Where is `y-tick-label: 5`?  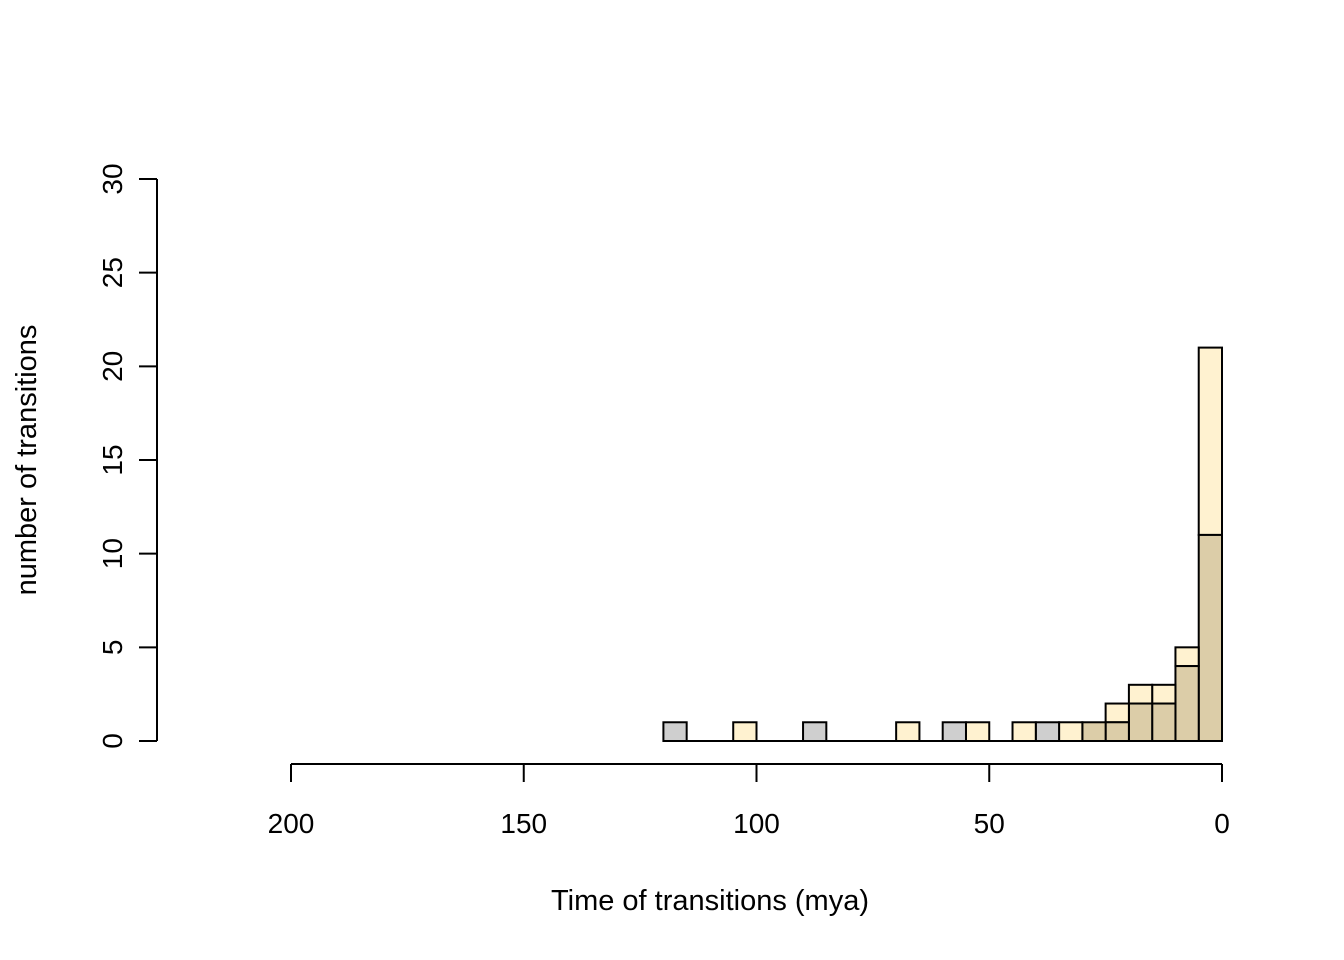 y-tick-label: 5 is located at coordinates (112, 648).